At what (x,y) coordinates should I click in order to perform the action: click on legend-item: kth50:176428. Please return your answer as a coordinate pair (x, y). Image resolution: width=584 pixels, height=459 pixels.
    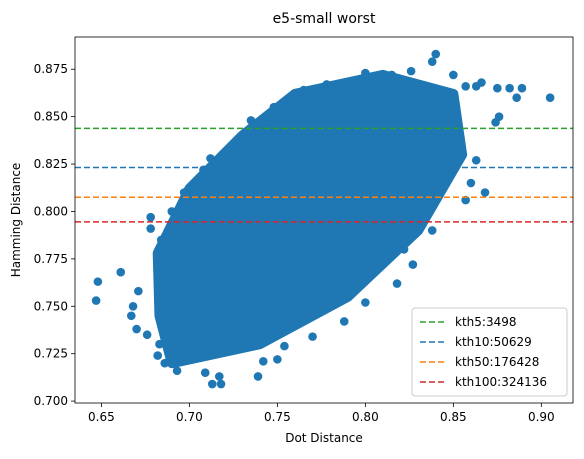
    Looking at the image, I should click on (479, 362).